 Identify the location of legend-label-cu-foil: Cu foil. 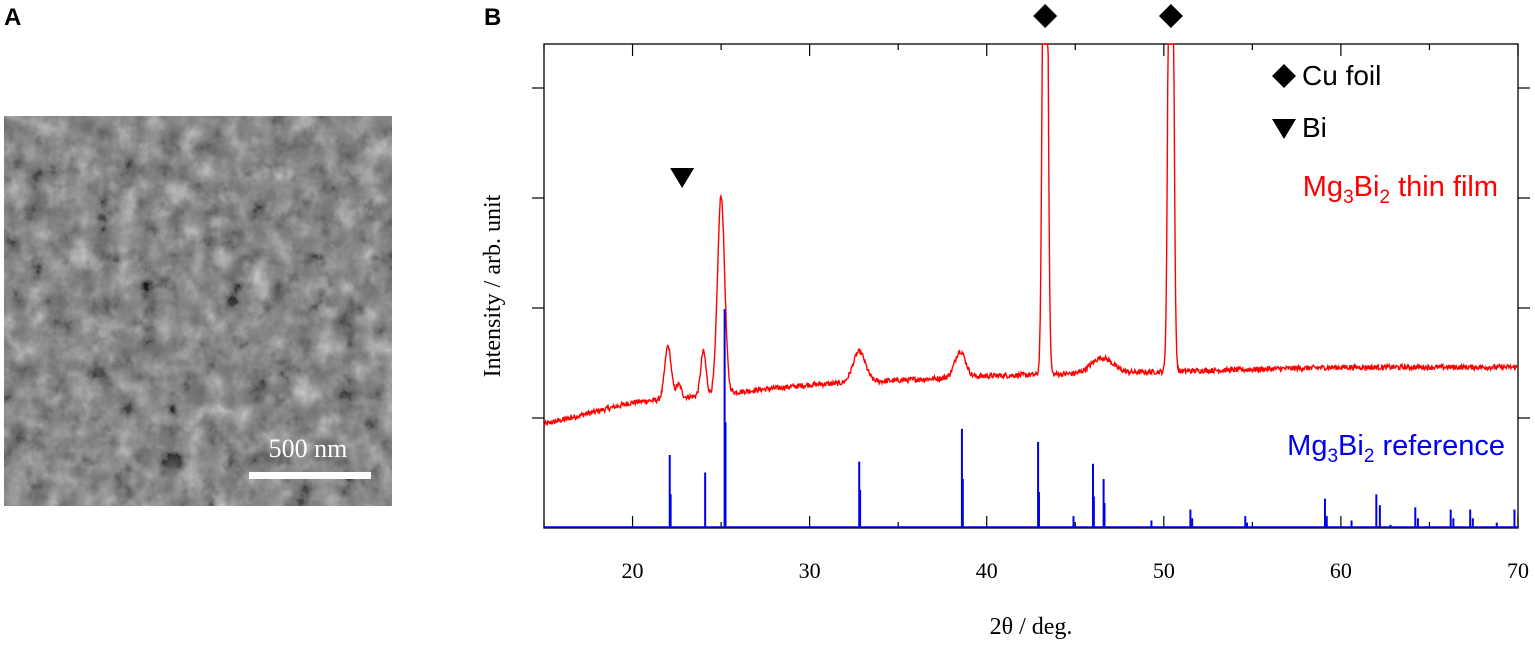
(1341, 75).